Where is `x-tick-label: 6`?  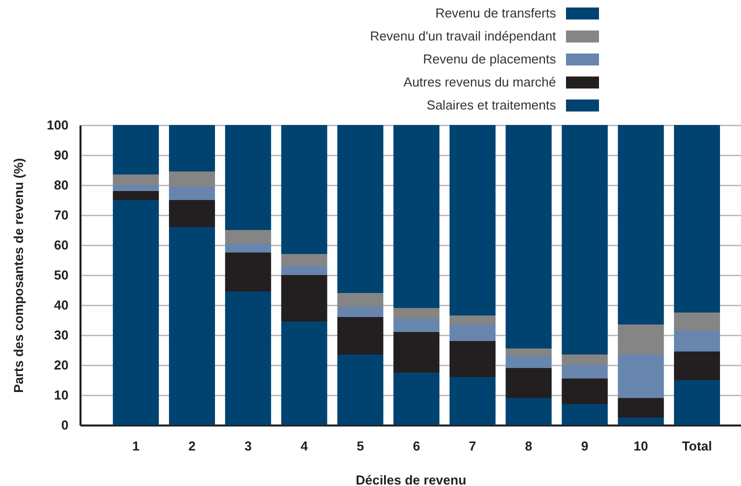 x-tick-label: 6 is located at coordinates (416, 446).